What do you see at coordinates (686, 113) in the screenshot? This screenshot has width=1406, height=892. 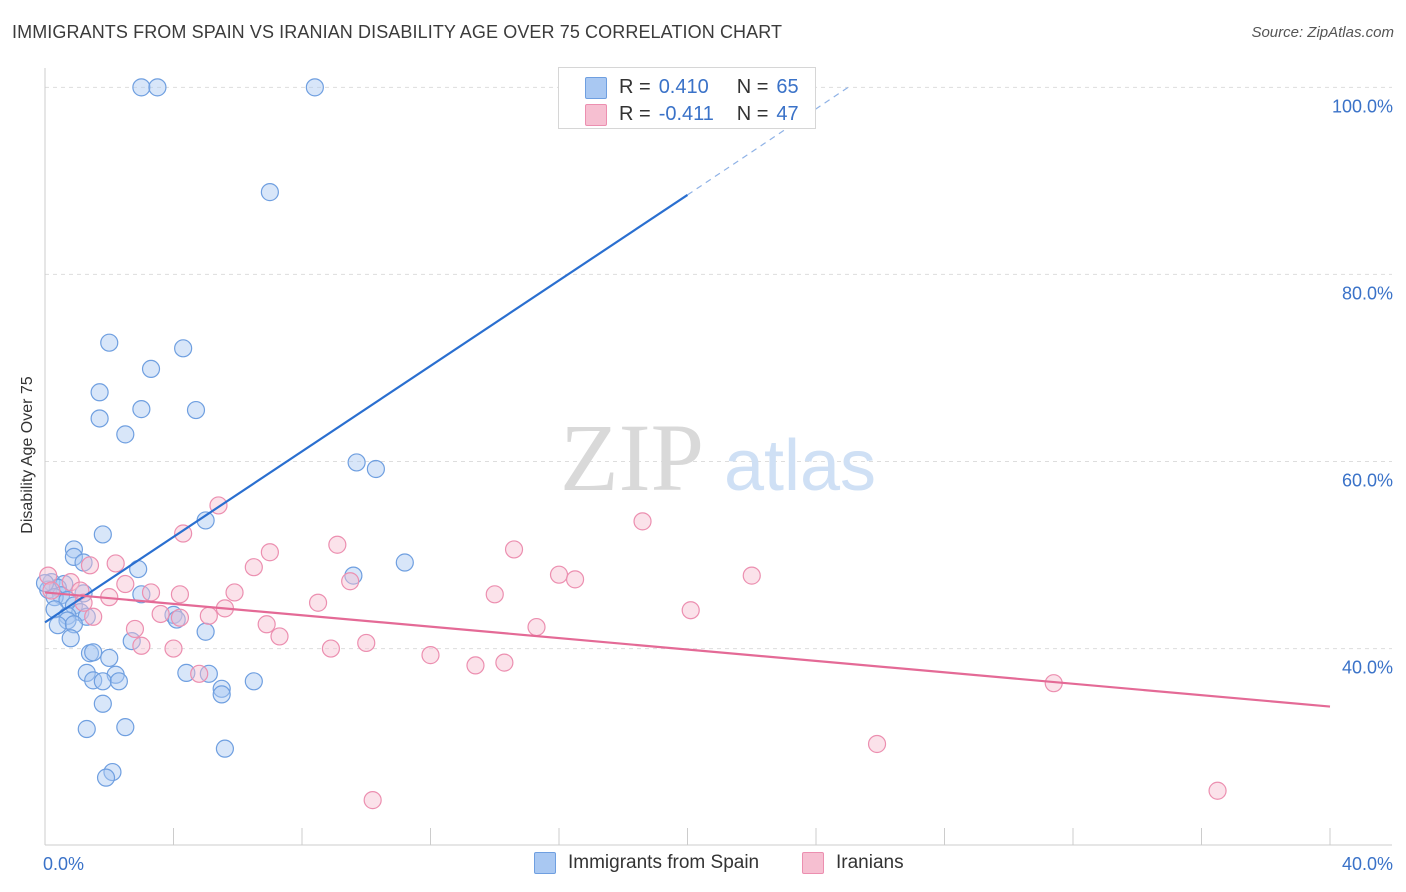 I see `legend-r-value: -0.411` at bounding box center [686, 113].